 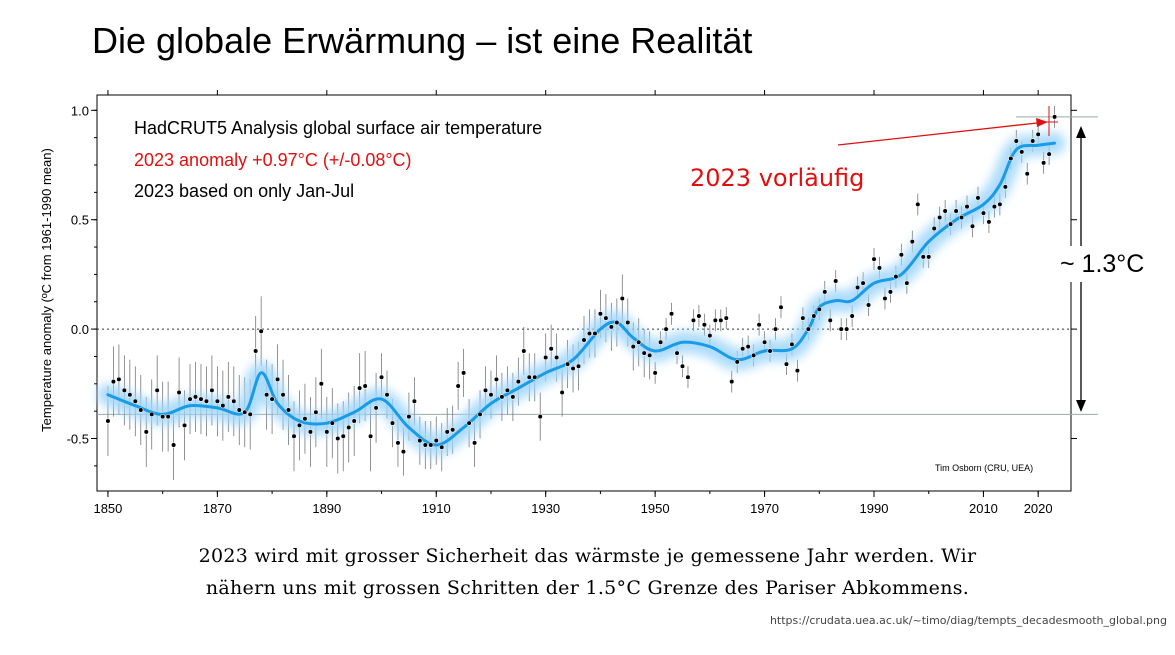 I want to click on range-label-bg, so click(x=1110, y=264).